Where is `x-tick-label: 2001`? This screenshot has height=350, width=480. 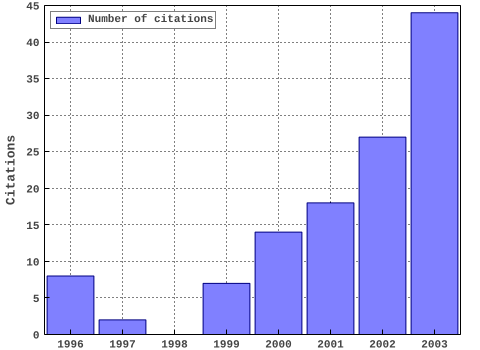
x-tick-label: 2001 is located at coordinates (330, 345).